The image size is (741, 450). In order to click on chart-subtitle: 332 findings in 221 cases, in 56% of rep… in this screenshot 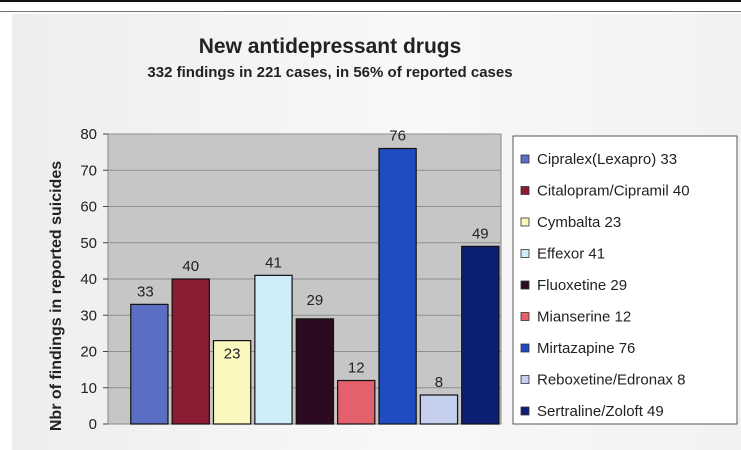, I will do `click(329, 72)`.